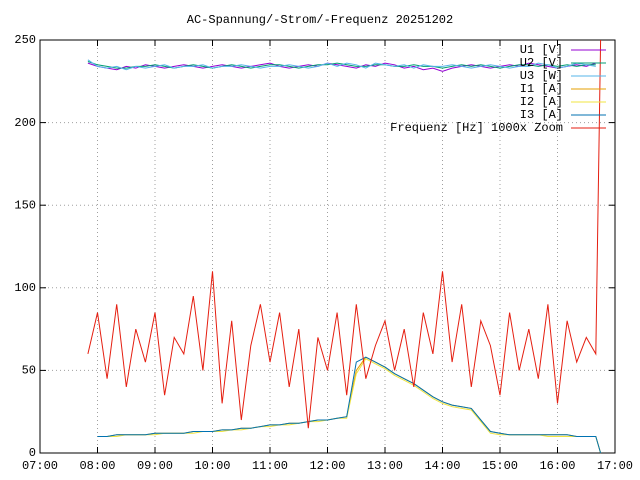 The height and width of the screenshot is (480, 640). I want to click on y-tick-label: 250, so click(25, 40).